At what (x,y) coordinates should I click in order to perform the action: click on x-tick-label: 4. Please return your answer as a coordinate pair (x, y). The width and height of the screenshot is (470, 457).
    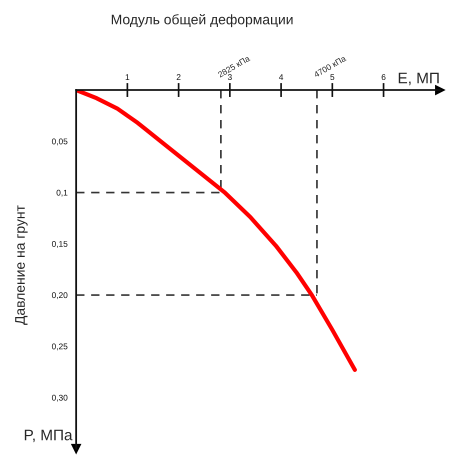
    Looking at the image, I should click on (281, 77).